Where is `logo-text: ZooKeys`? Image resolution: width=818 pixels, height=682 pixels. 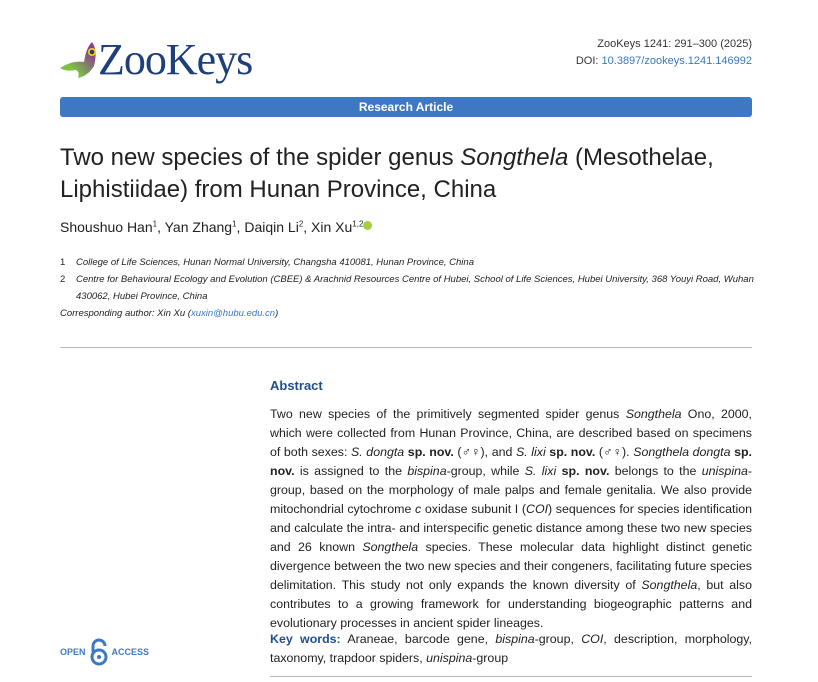
logo-text: ZooKeys is located at coordinates (175, 59).